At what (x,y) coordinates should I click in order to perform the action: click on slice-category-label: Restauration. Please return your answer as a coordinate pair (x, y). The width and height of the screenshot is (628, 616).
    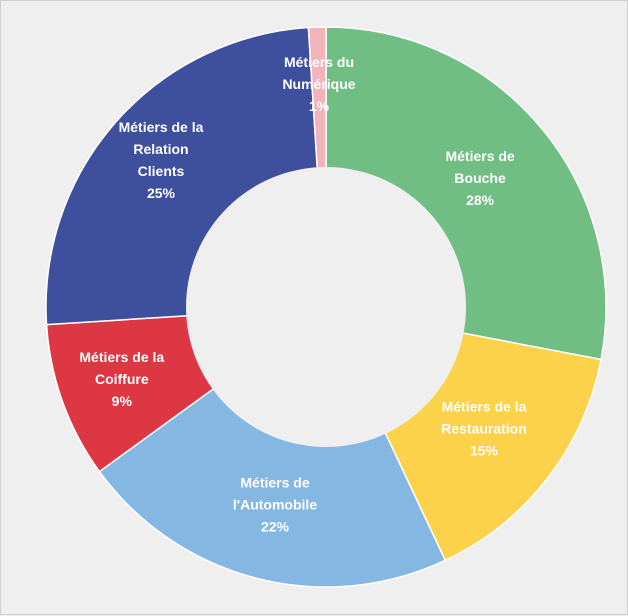
    Looking at the image, I should click on (484, 428).